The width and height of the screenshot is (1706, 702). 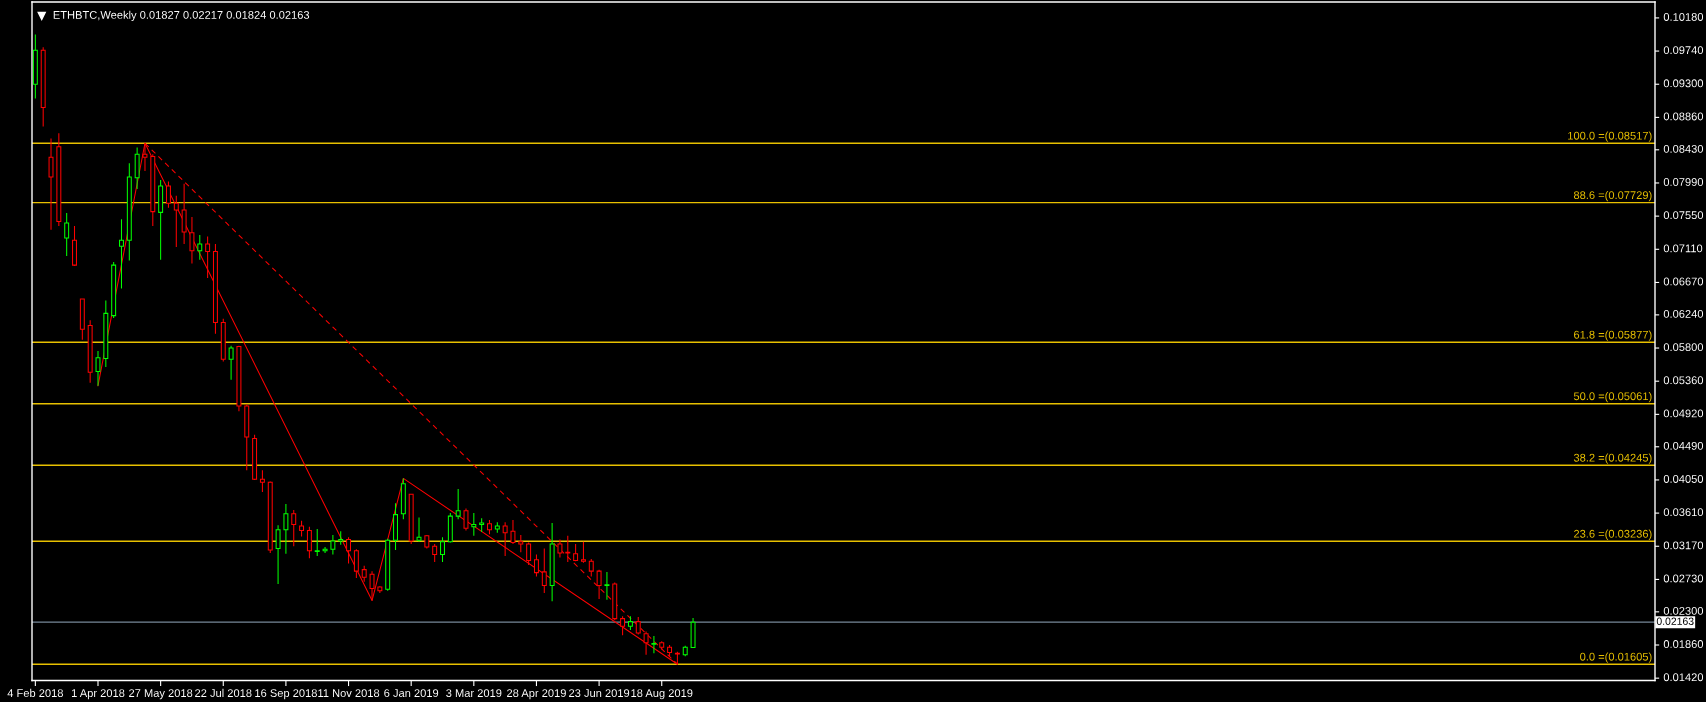 I want to click on y-tick-label: 0.04920, so click(x=1683, y=413).